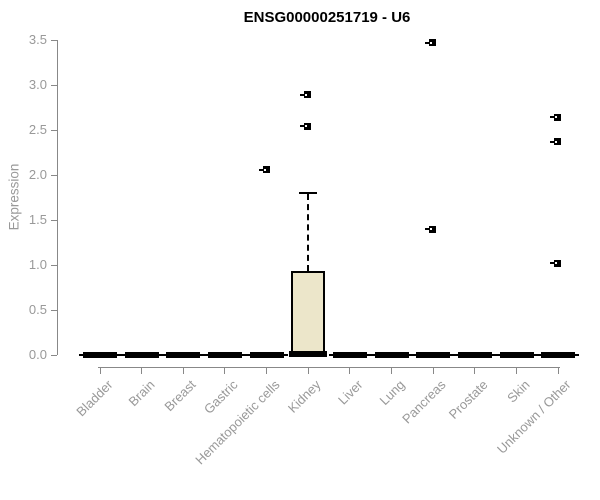 The image size is (600, 500). I want to click on chart-title: ENSG00000251719 - U6, so click(327, 17).